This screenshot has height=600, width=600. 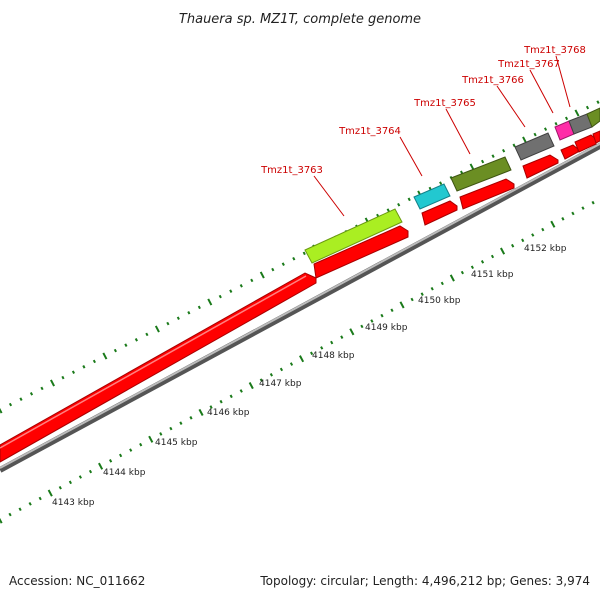 What do you see at coordinates (528, 64) in the screenshot?
I see `gene-label: Tmz1t_3767` at bounding box center [528, 64].